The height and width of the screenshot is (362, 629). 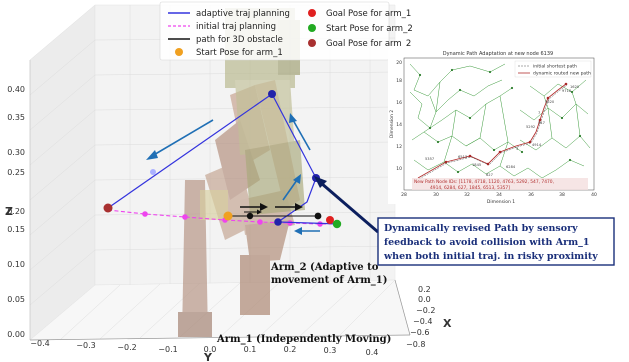 What do you see at coordinates (329, 280) in the screenshot?
I see `arm-2-label-line-2: movement of Arm_1)` at bounding box center [329, 280].